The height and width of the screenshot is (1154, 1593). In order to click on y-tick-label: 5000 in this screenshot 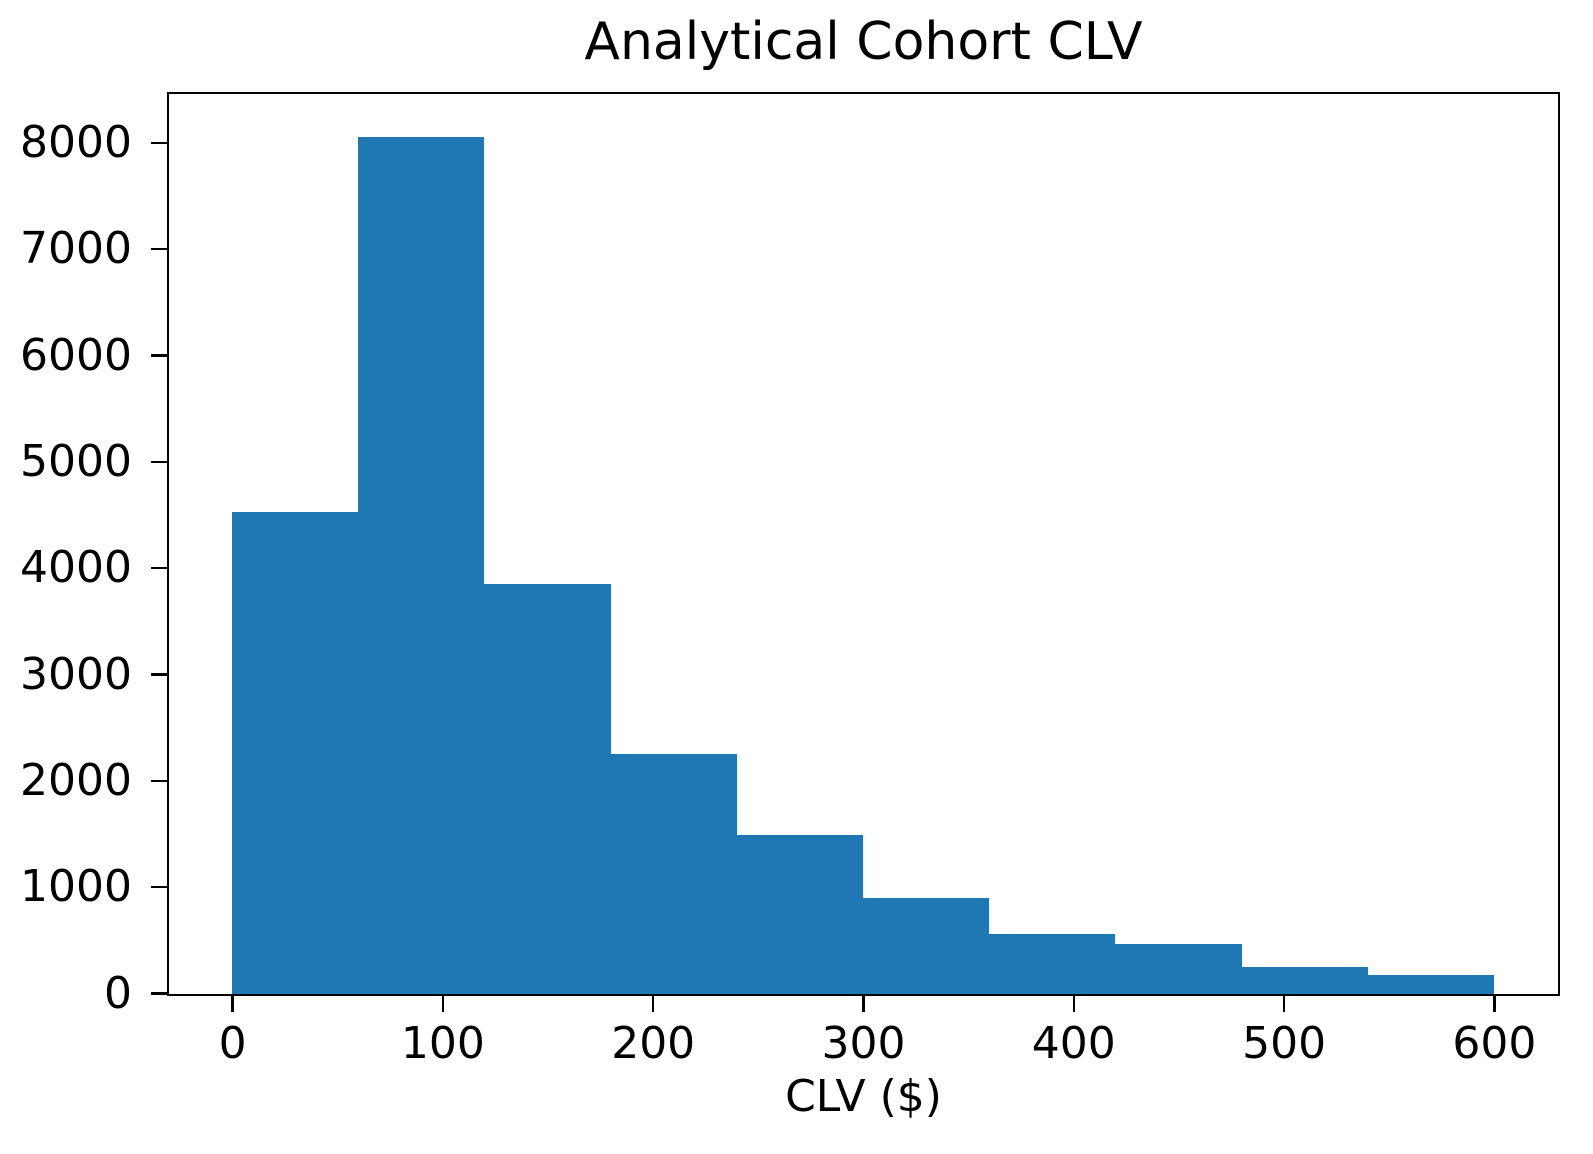, I will do `click(76, 461)`.